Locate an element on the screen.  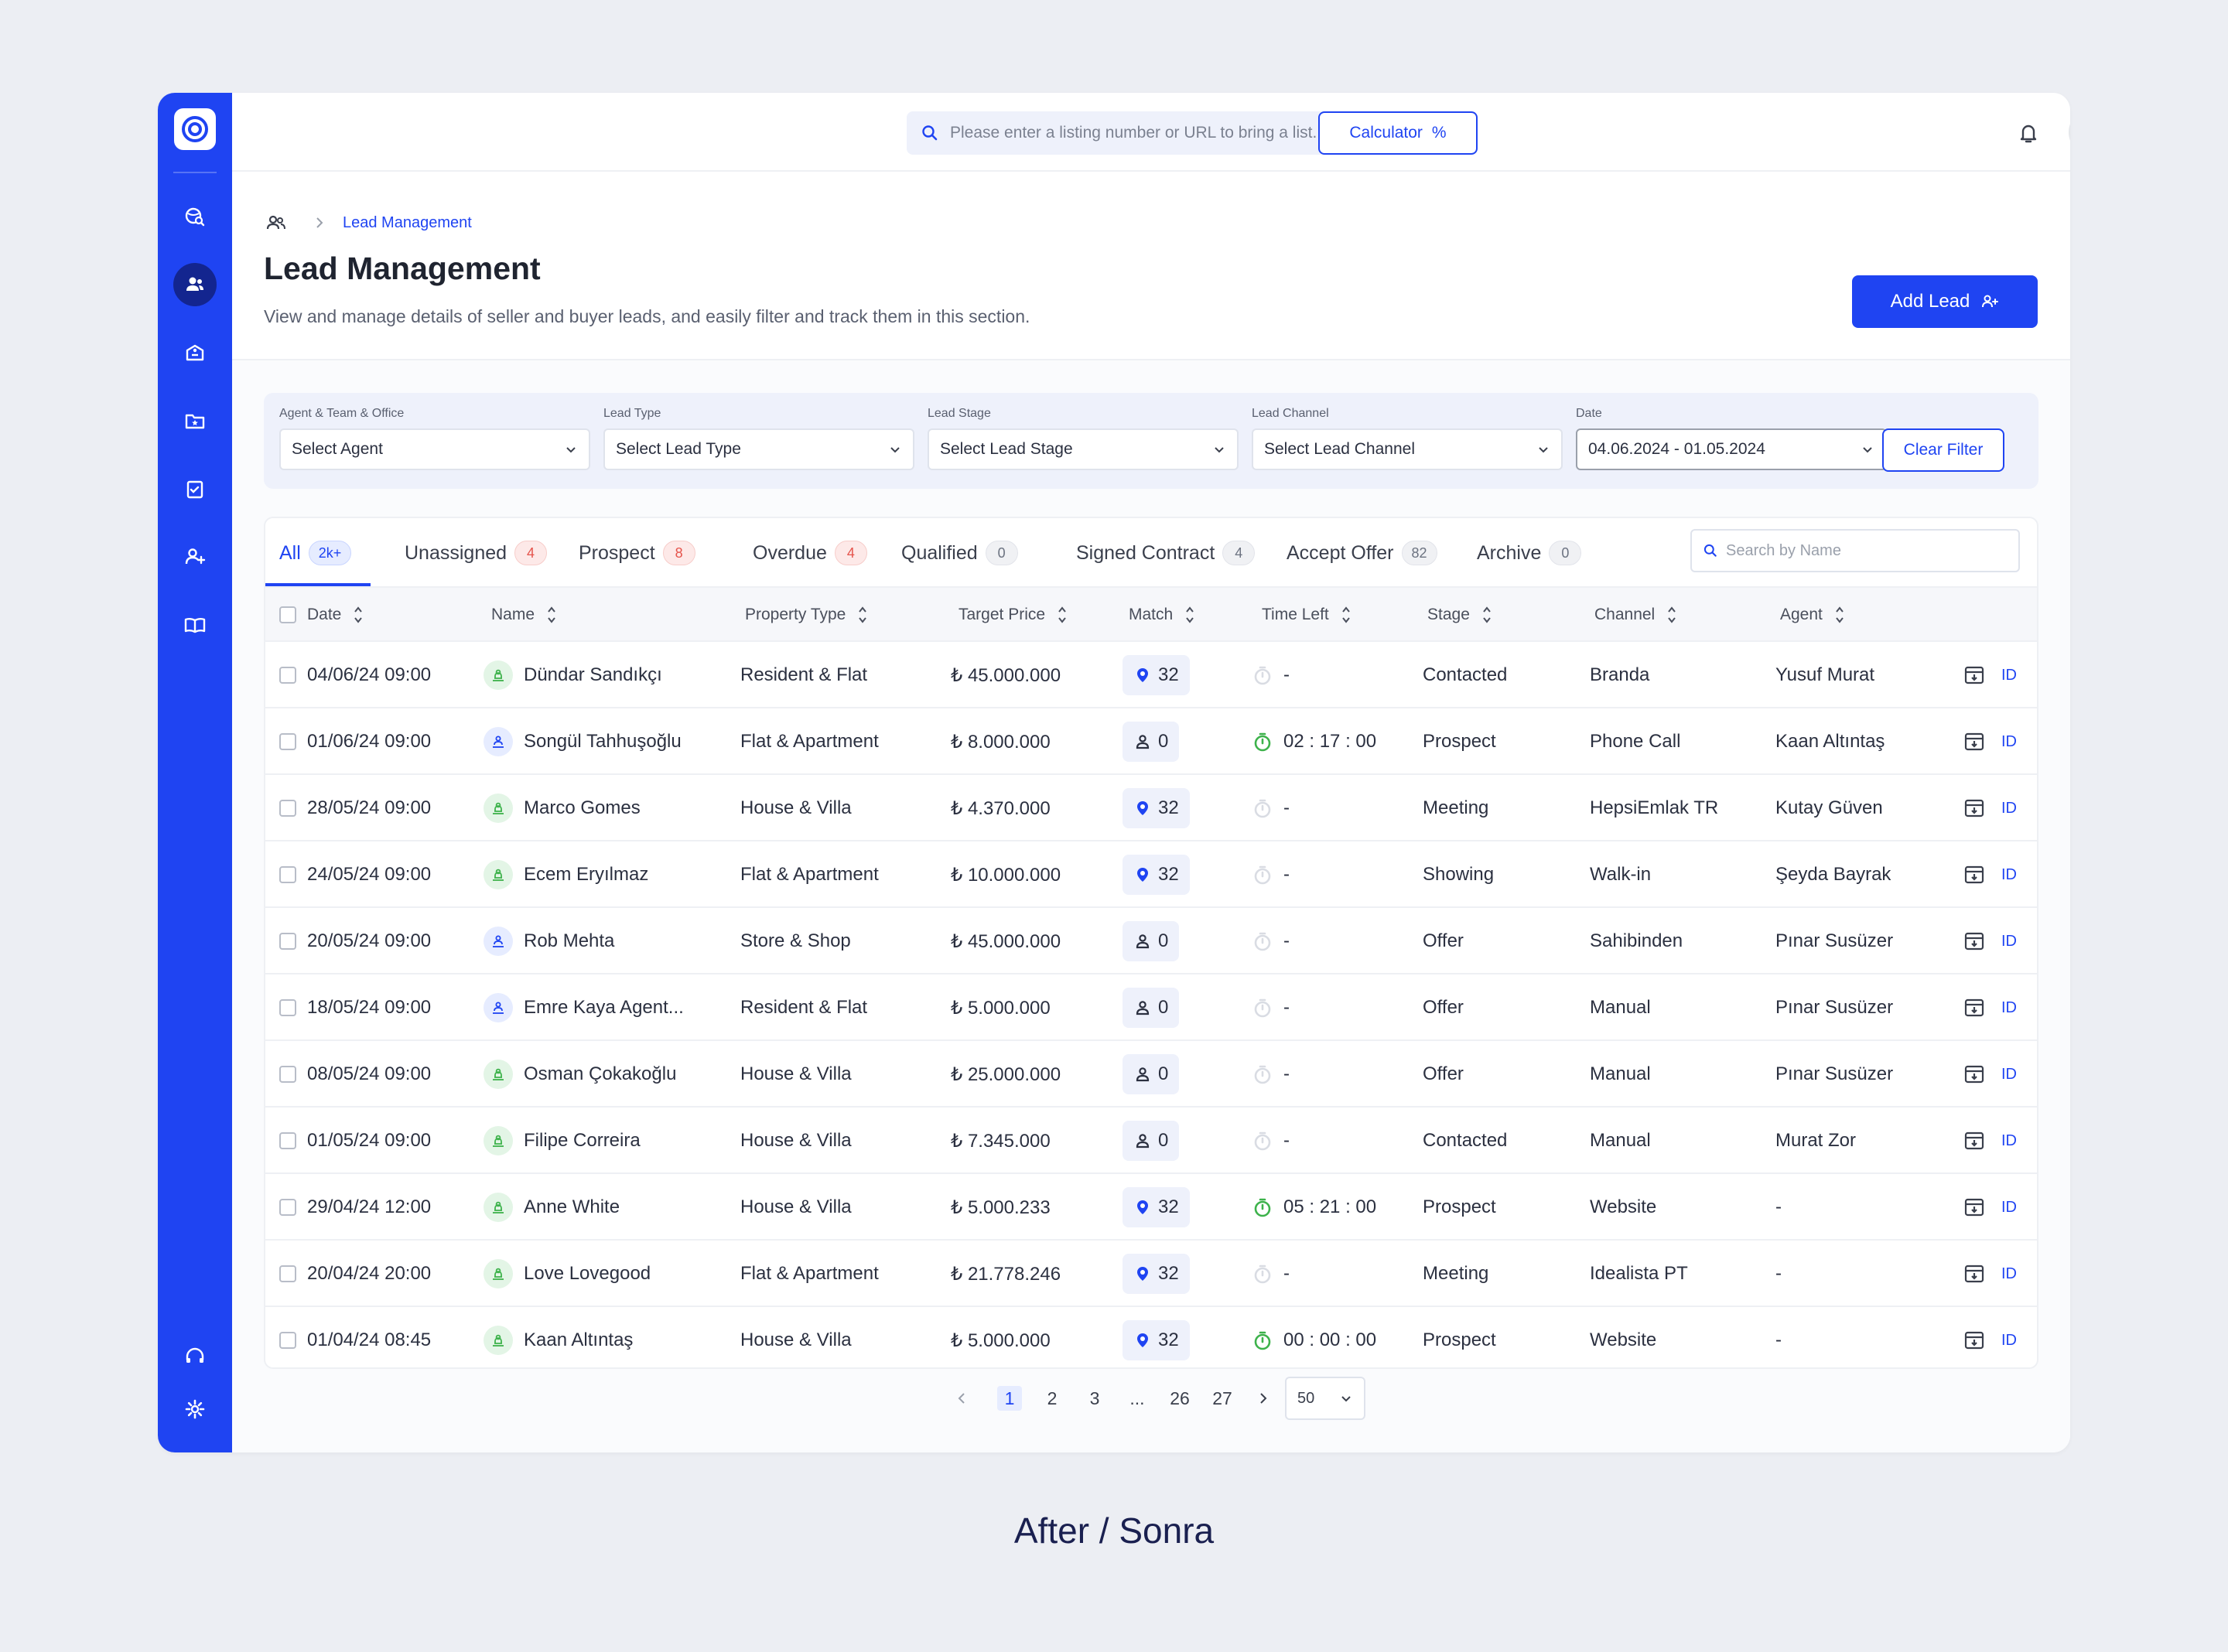
lead-type-select: Select Lead Type is located at coordinates (758, 449).